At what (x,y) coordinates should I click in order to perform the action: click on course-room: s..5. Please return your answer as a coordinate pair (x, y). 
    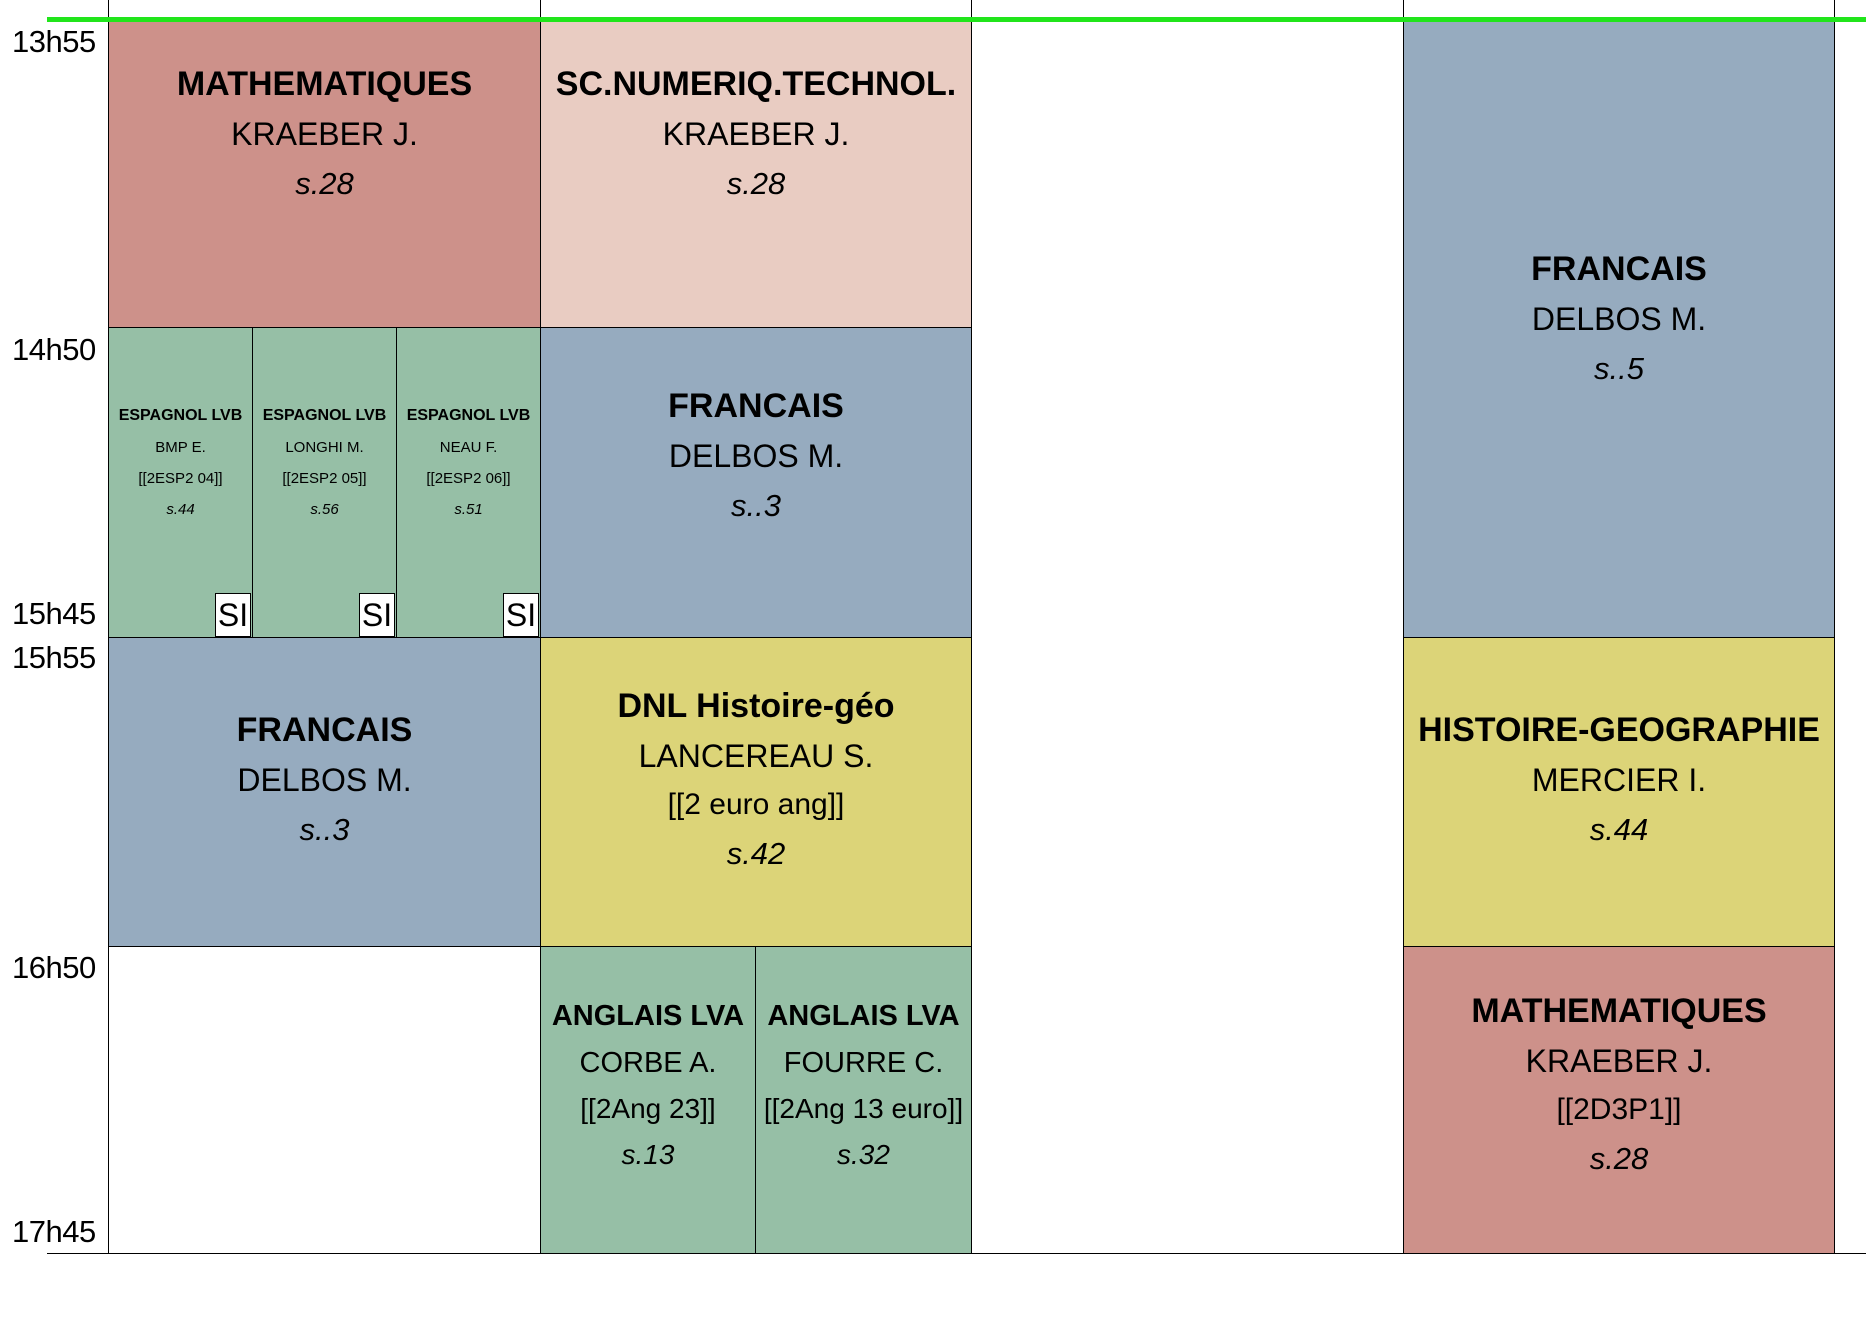
    Looking at the image, I should click on (1619, 368).